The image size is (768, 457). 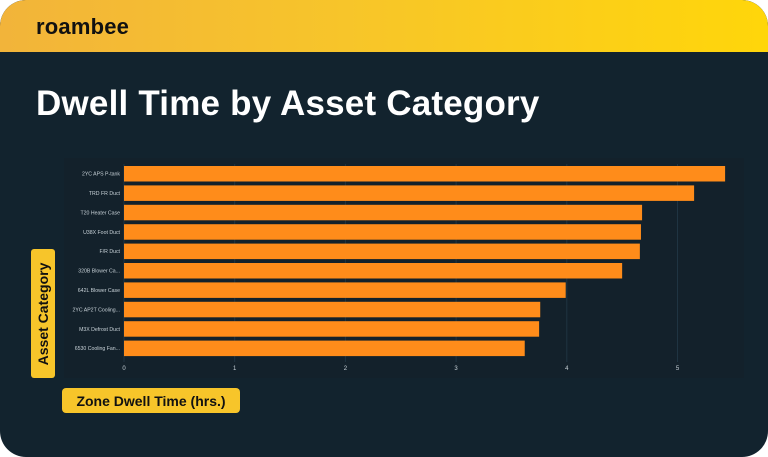 I want to click on y-axis-label: Asset Category, so click(x=43, y=313).